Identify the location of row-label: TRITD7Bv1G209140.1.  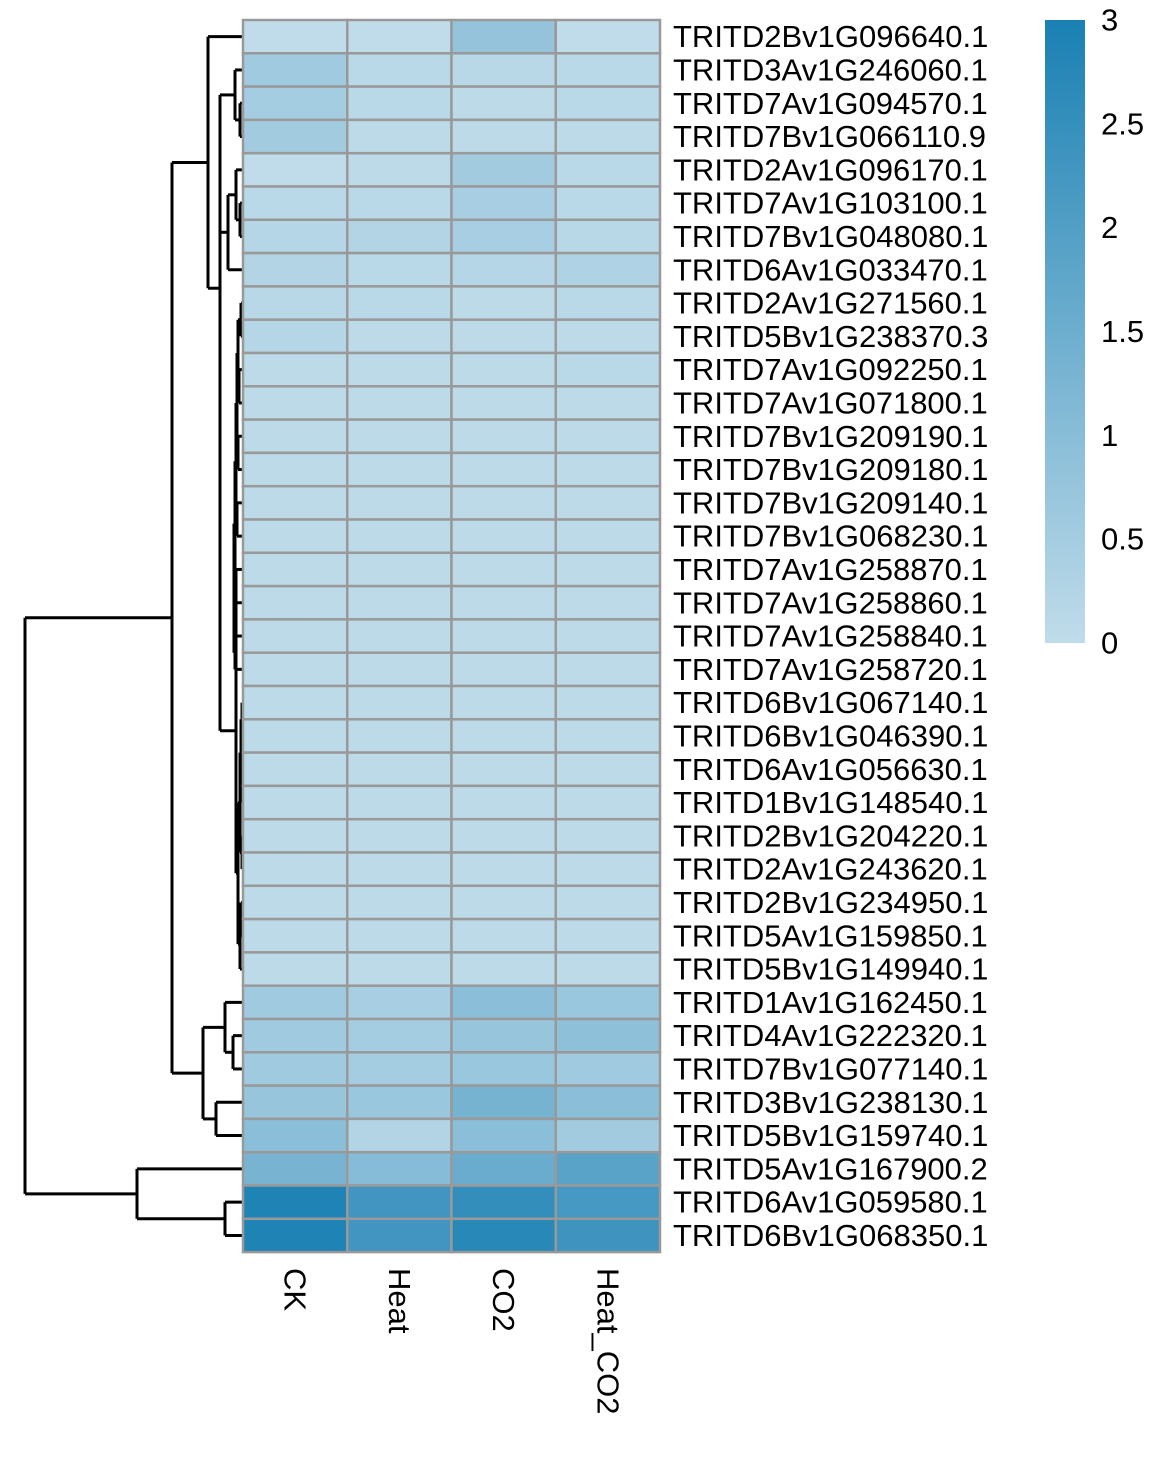
(830, 502).